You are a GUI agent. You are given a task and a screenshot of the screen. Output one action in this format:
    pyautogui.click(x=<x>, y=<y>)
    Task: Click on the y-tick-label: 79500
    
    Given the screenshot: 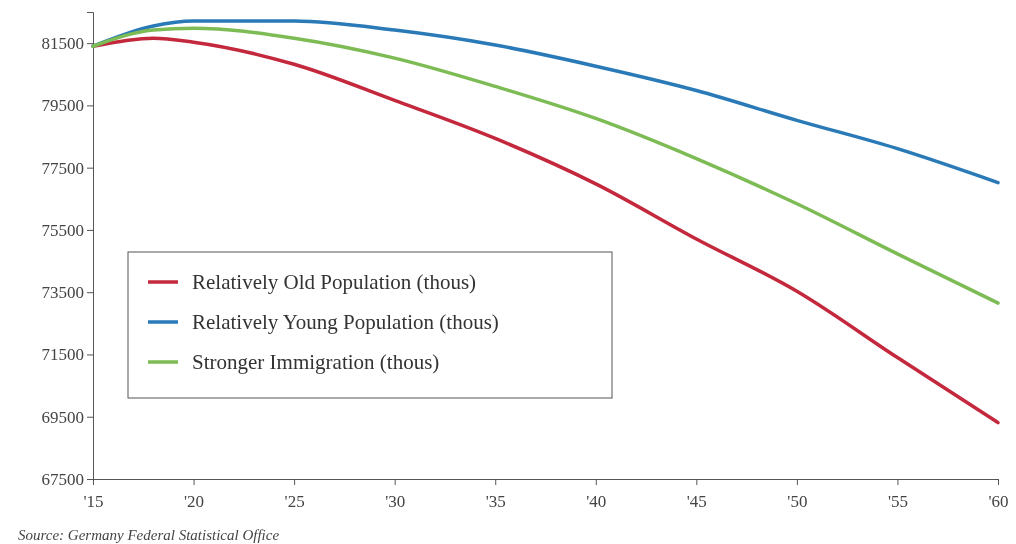 What is the action you would take?
    pyautogui.click(x=62, y=106)
    